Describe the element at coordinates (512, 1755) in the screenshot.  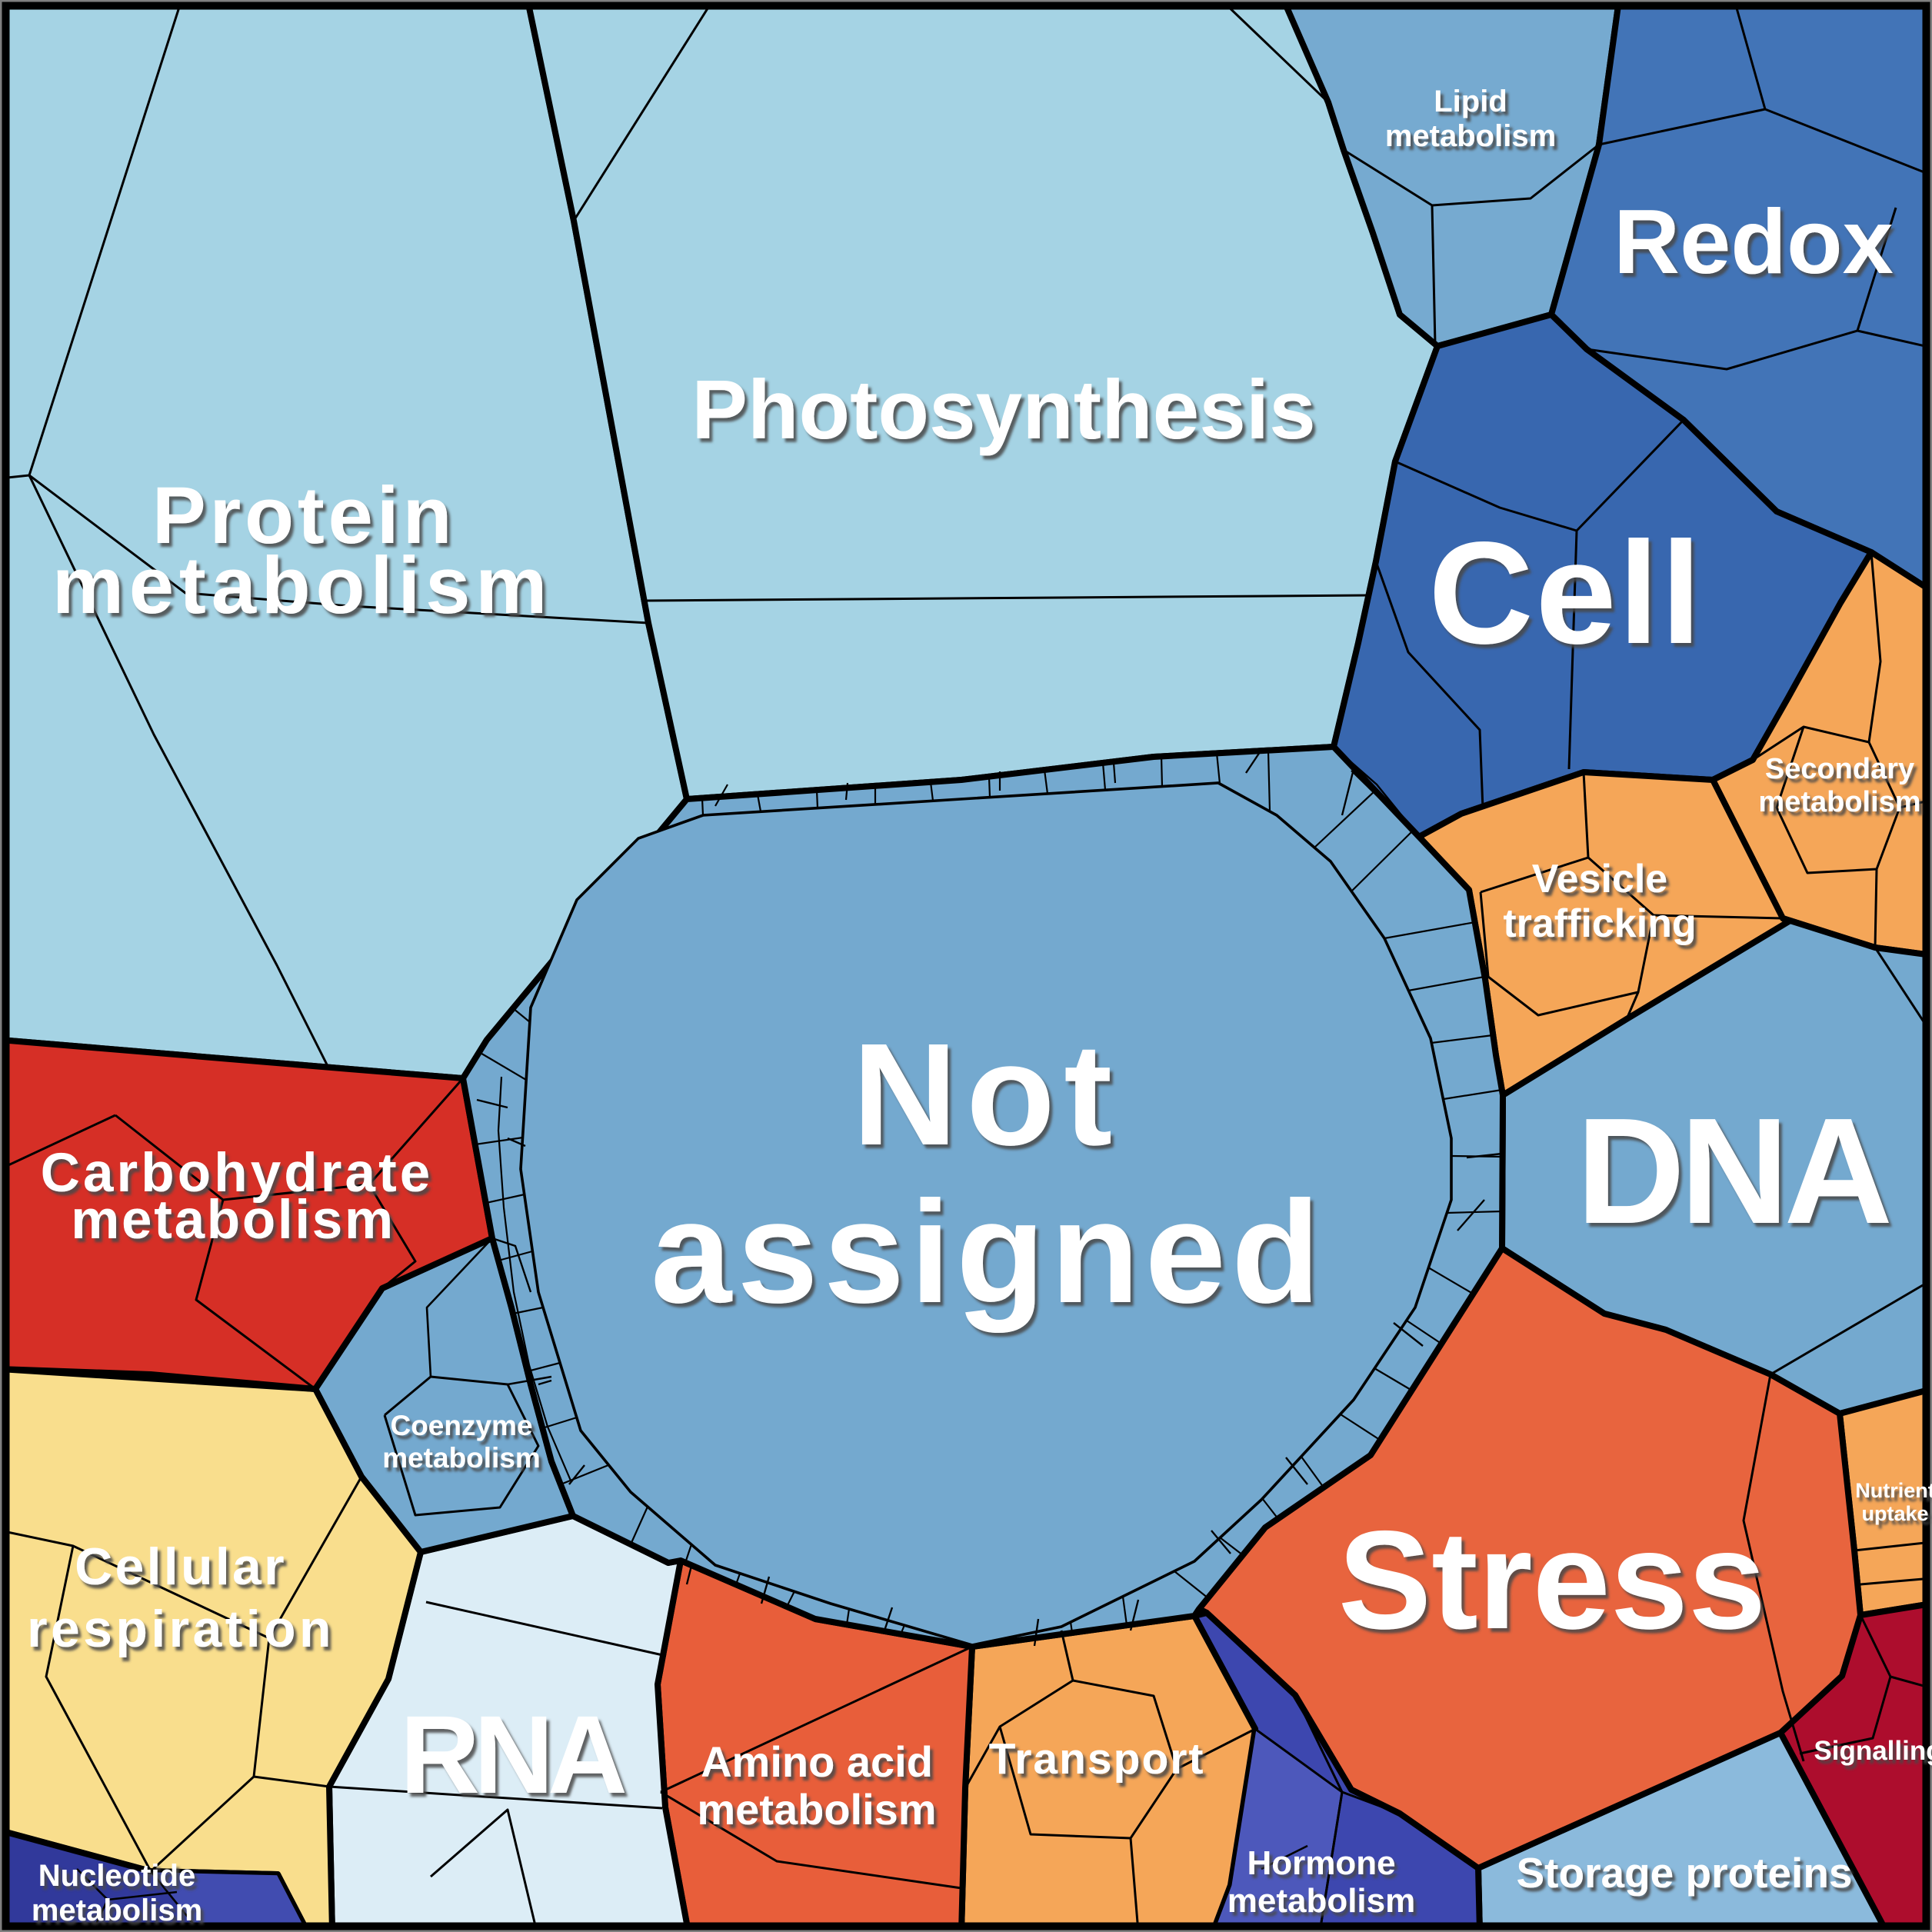
I see `svg-text: RNA` at that location.